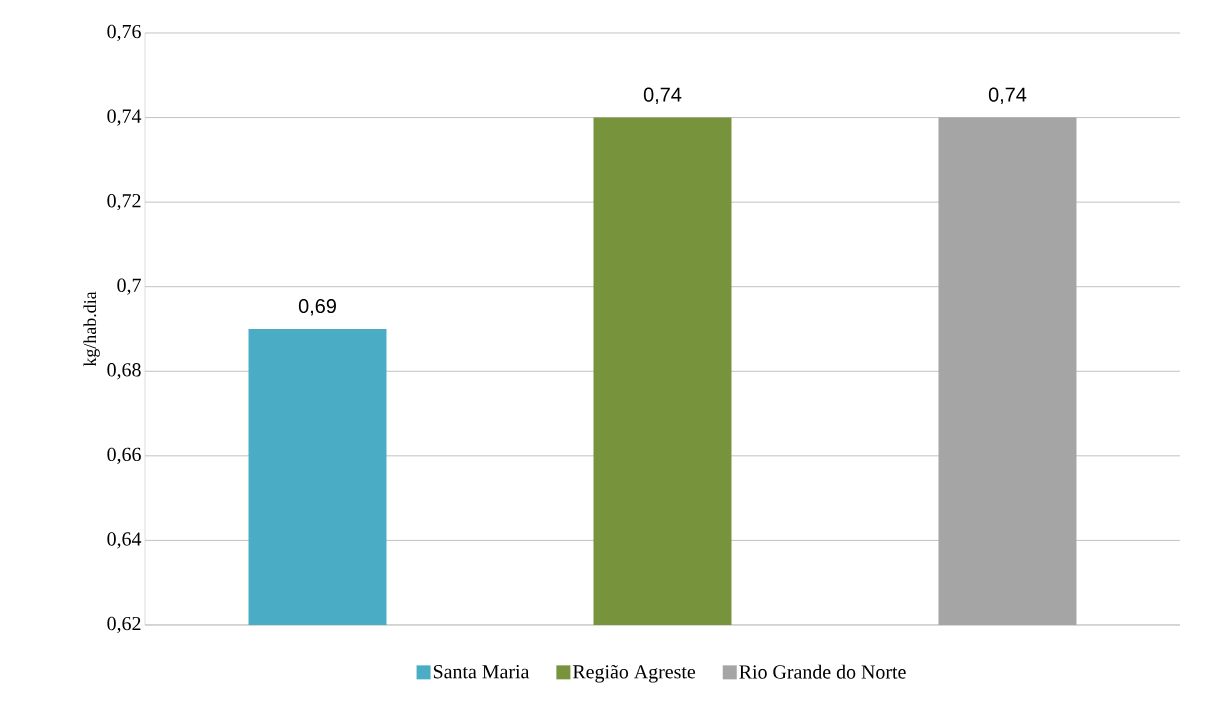 Image resolution: width=1205 pixels, height=710 pixels. Describe the element at coordinates (634, 673) in the screenshot. I see `legend-label: Região Agreste` at that location.